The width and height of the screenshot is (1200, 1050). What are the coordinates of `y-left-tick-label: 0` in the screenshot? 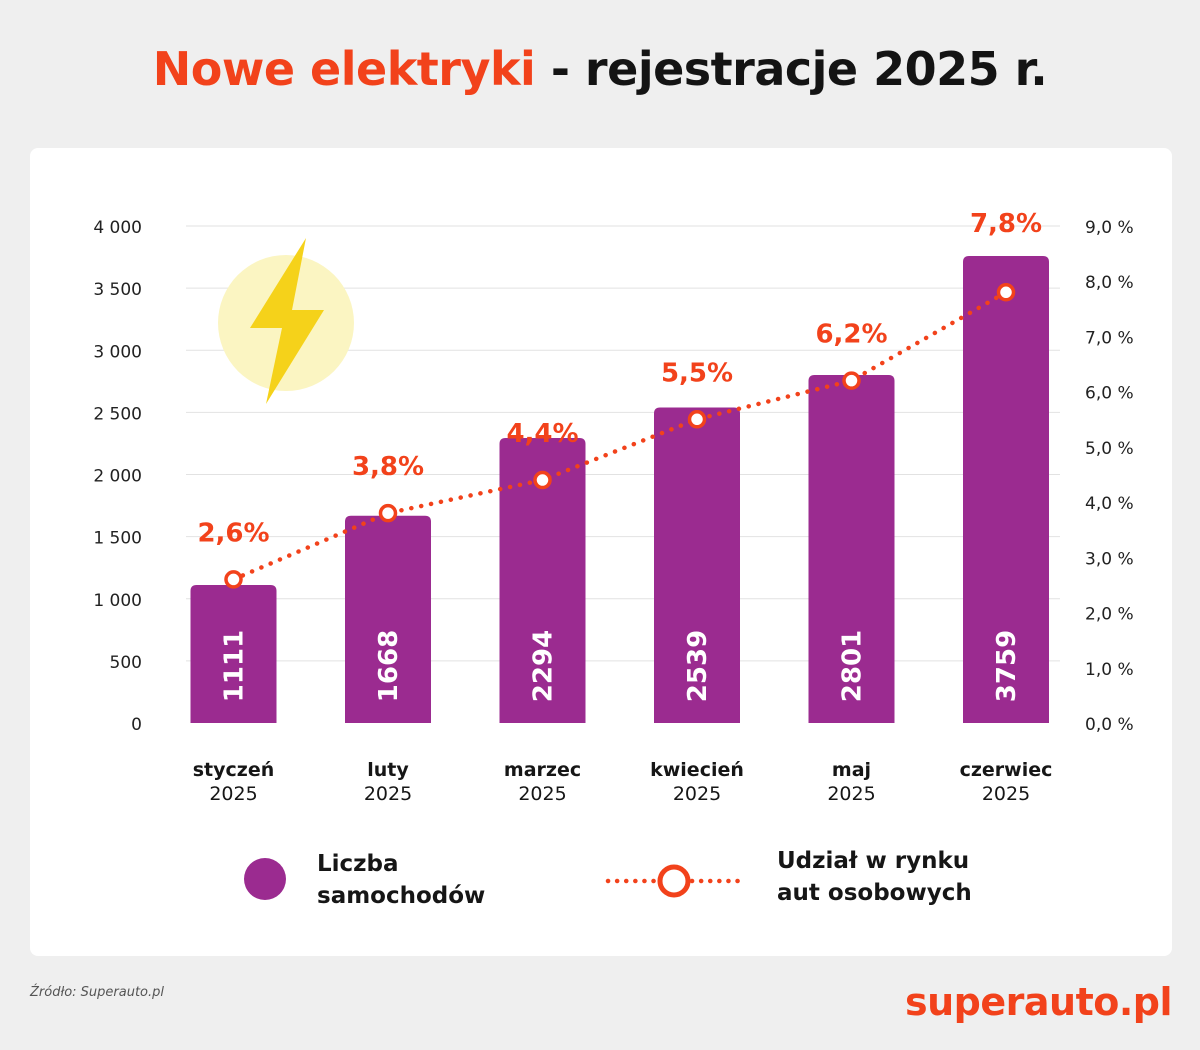 It's located at (136, 725).